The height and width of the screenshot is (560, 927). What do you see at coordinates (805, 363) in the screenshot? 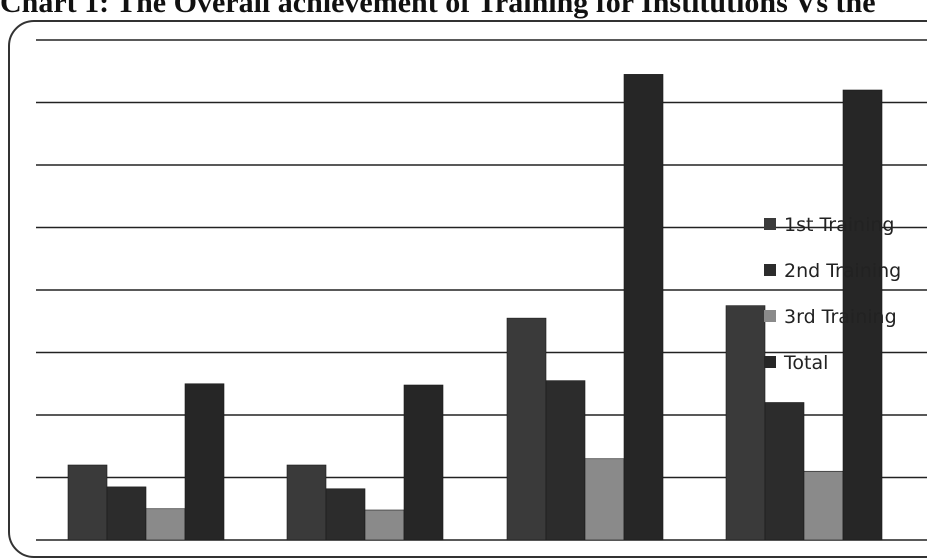
I see `legend-label: Total` at bounding box center [805, 363].